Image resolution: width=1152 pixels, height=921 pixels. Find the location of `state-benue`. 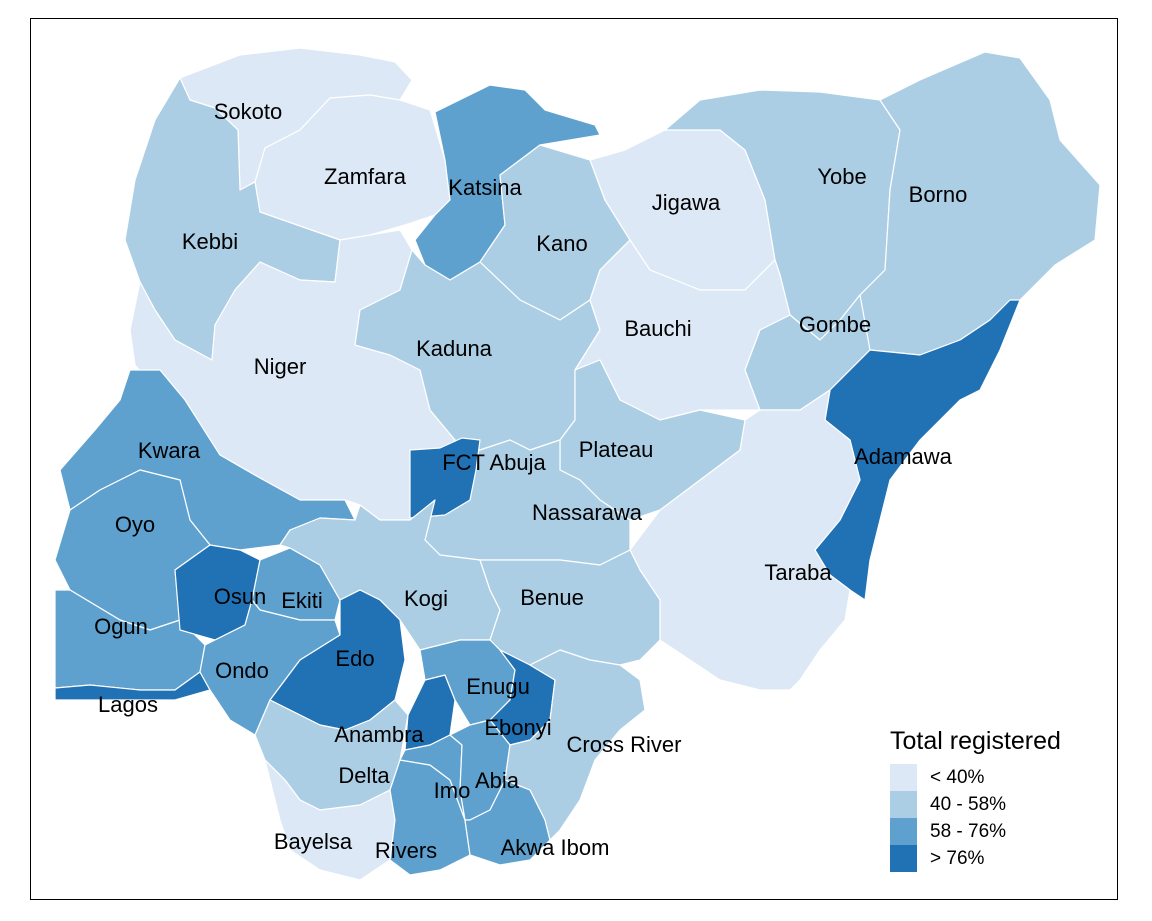

state-benue is located at coordinates (570, 607).